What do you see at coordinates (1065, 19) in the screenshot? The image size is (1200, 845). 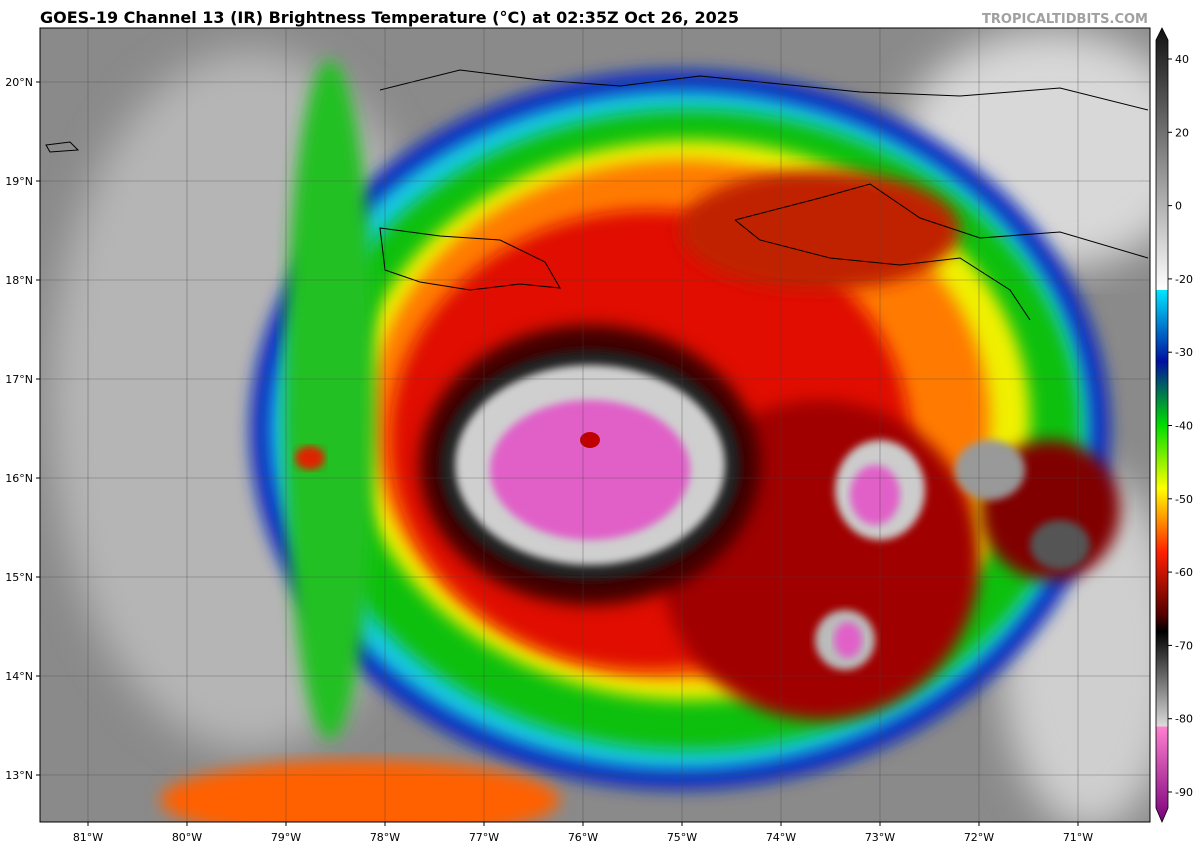 I see `credit: TROPICALTIDBITS.COM` at bounding box center [1065, 19].